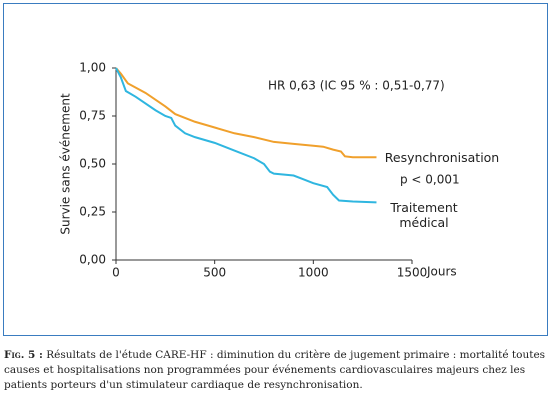 Image resolution: width=553 pixels, height=413 pixels. I want to click on y-tick-label: 0,75, so click(92, 116).